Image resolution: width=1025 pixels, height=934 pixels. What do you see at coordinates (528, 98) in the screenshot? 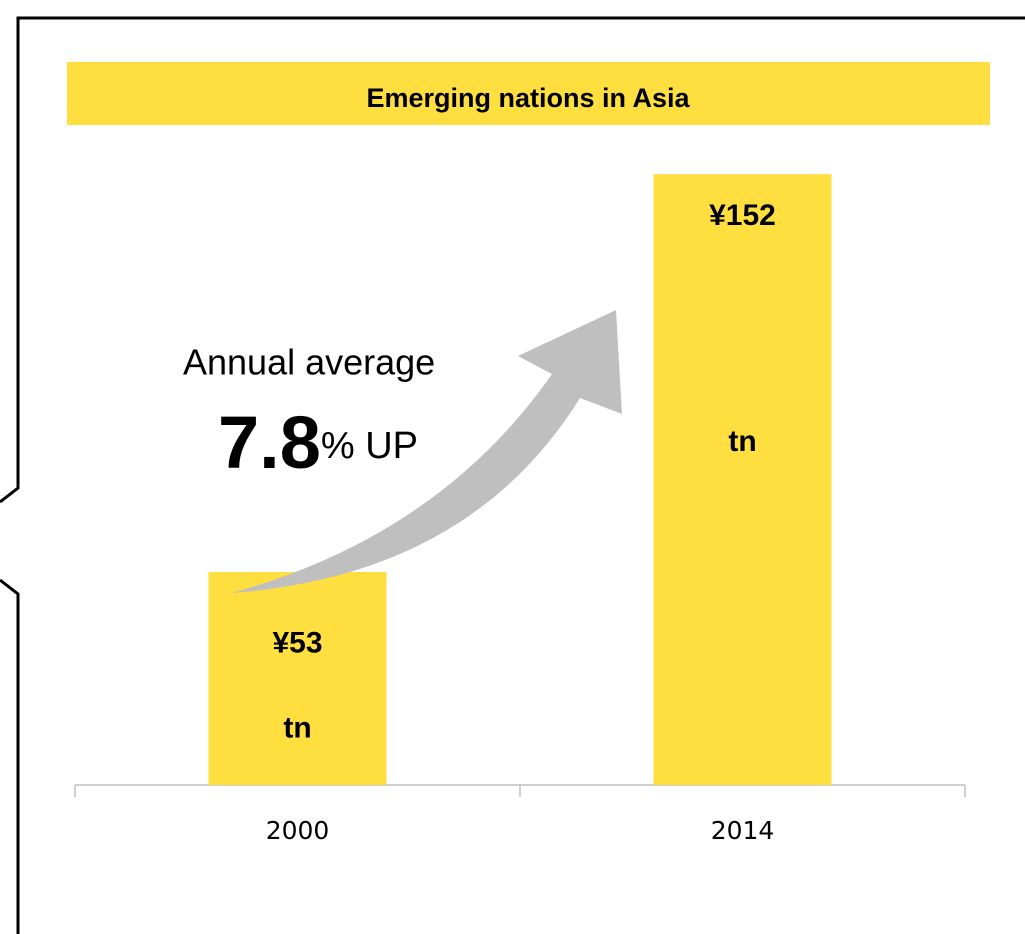
I see `chart-title: Emerging nations in Asia` at bounding box center [528, 98].